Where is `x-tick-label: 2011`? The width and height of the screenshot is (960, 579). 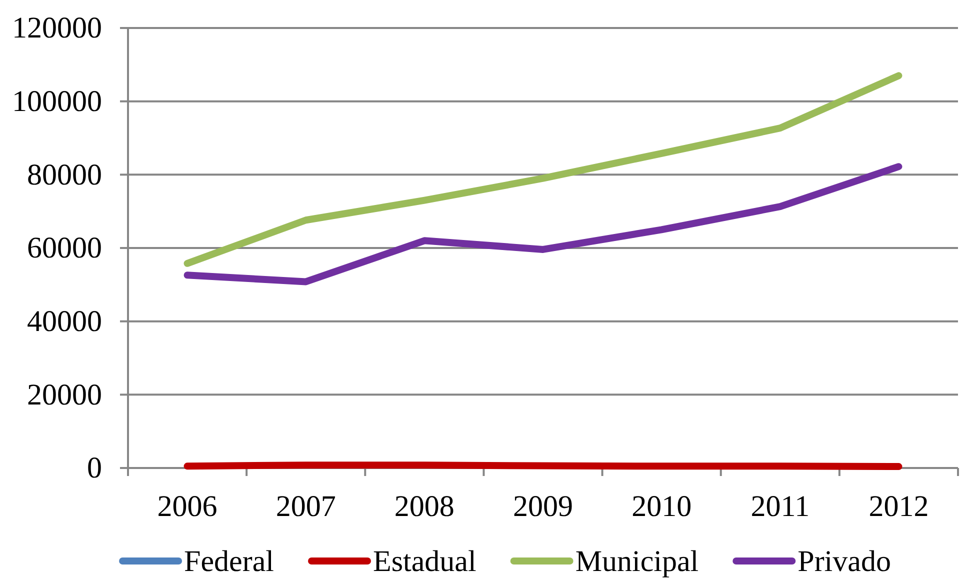
x-tick-label: 2011 is located at coordinates (780, 506).